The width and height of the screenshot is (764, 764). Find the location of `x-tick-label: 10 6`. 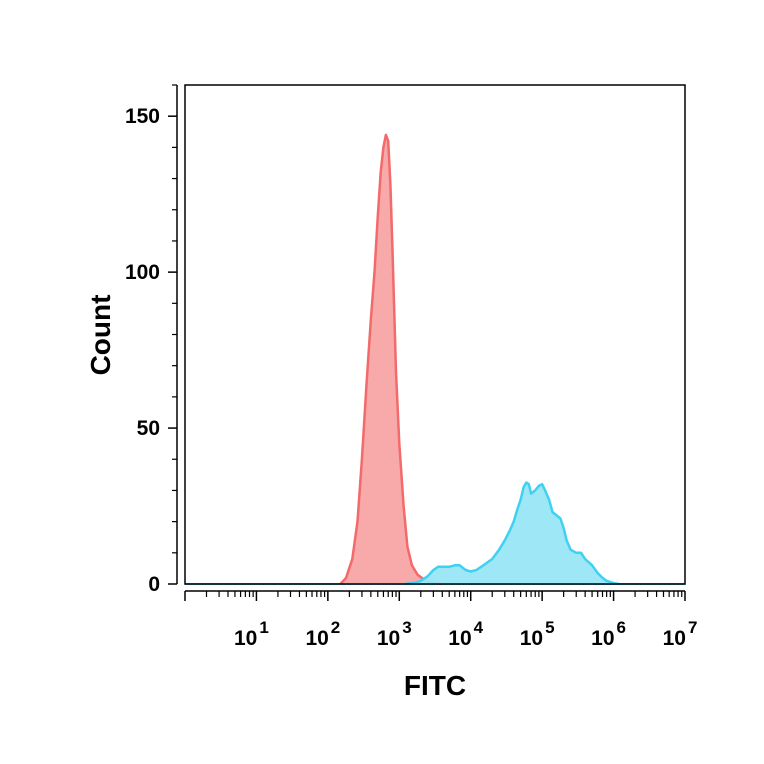

x-tick-label: 10 6 is located at coordinates (608, 634).